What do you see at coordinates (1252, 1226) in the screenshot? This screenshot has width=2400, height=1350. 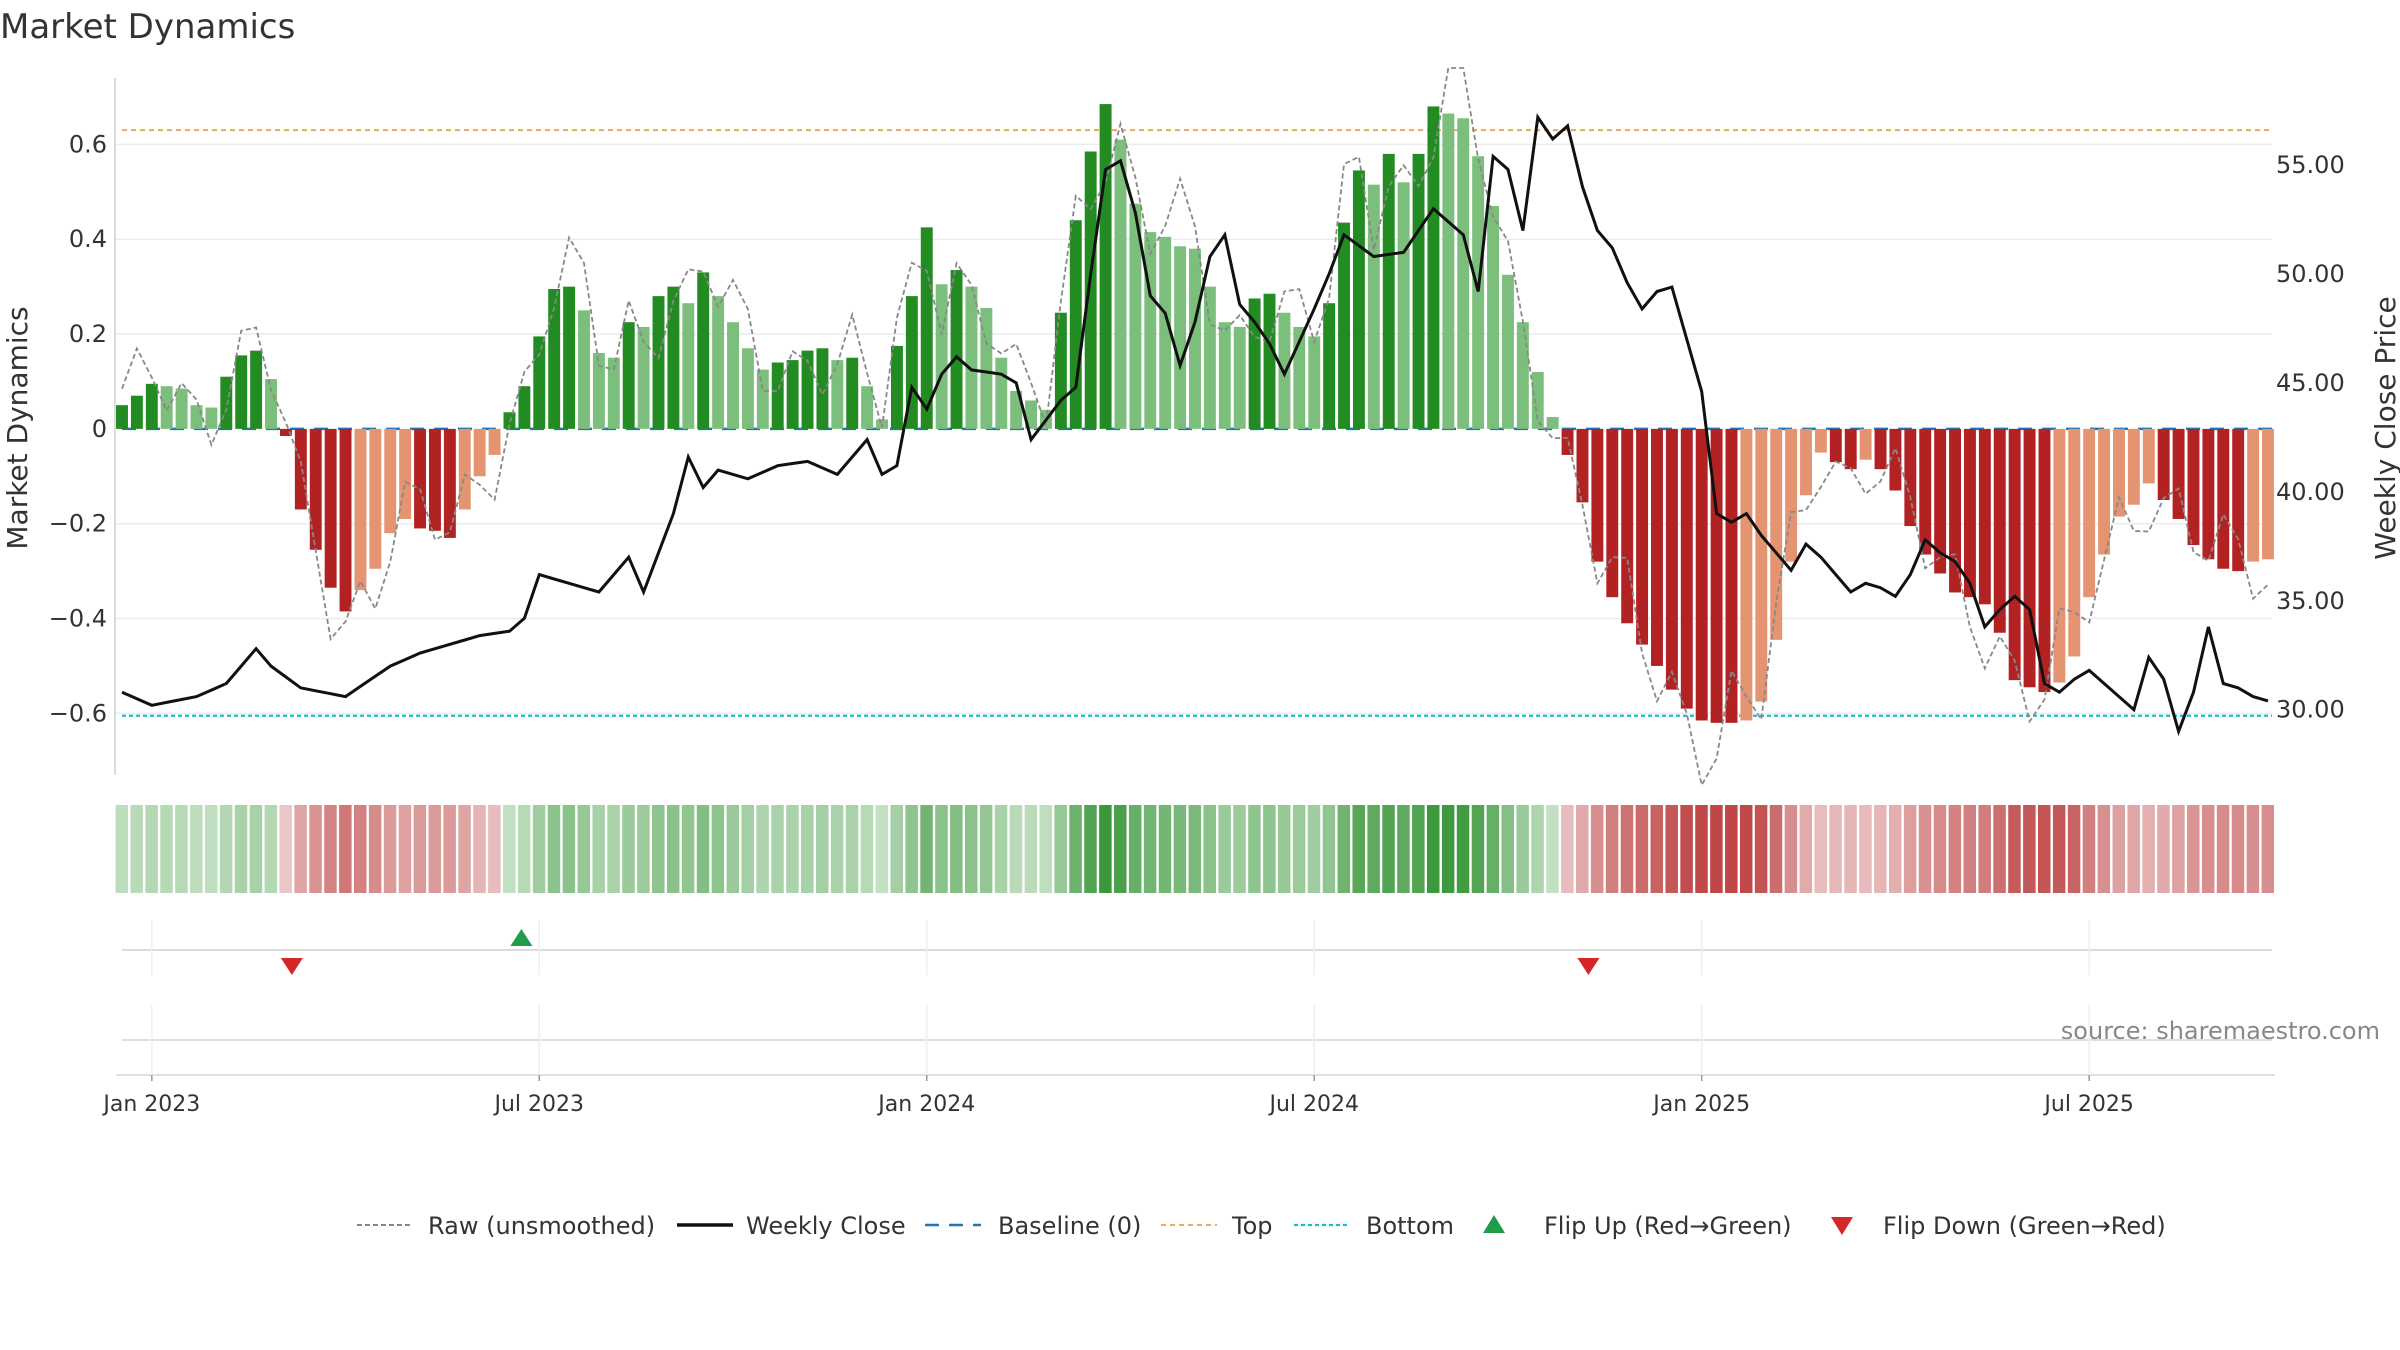 I see `legend-label: Top` at bounding box center [1252, 1226].